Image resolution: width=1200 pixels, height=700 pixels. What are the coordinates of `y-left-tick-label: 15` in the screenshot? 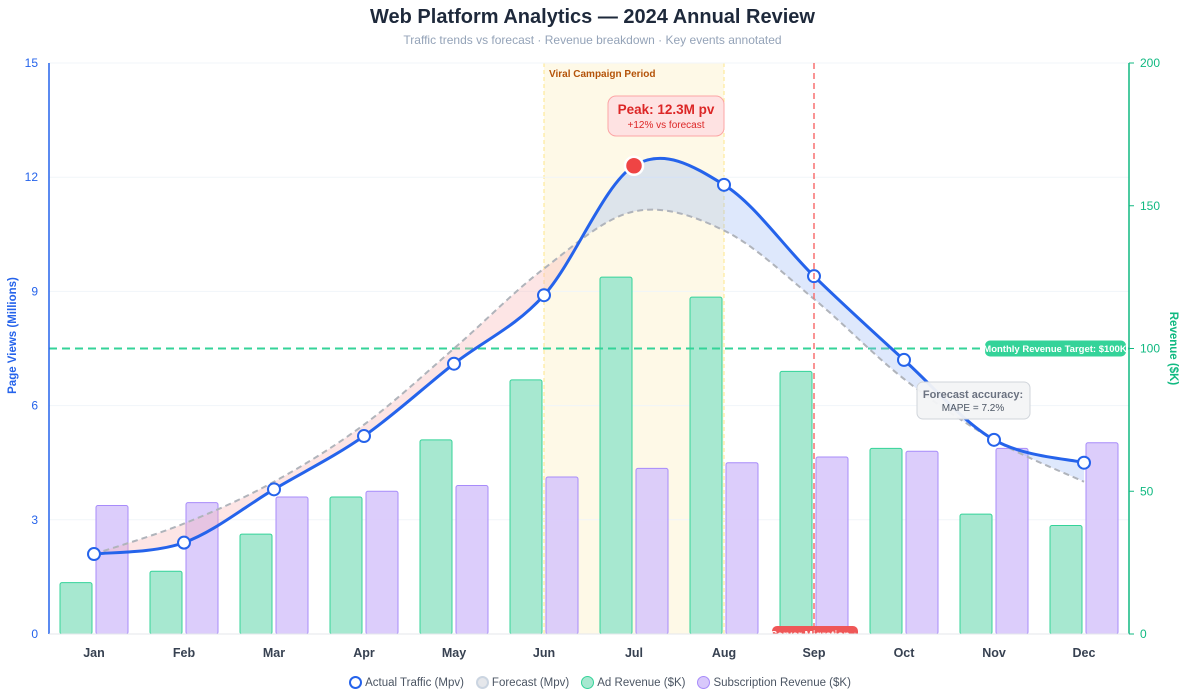 It's located at (32, 63).